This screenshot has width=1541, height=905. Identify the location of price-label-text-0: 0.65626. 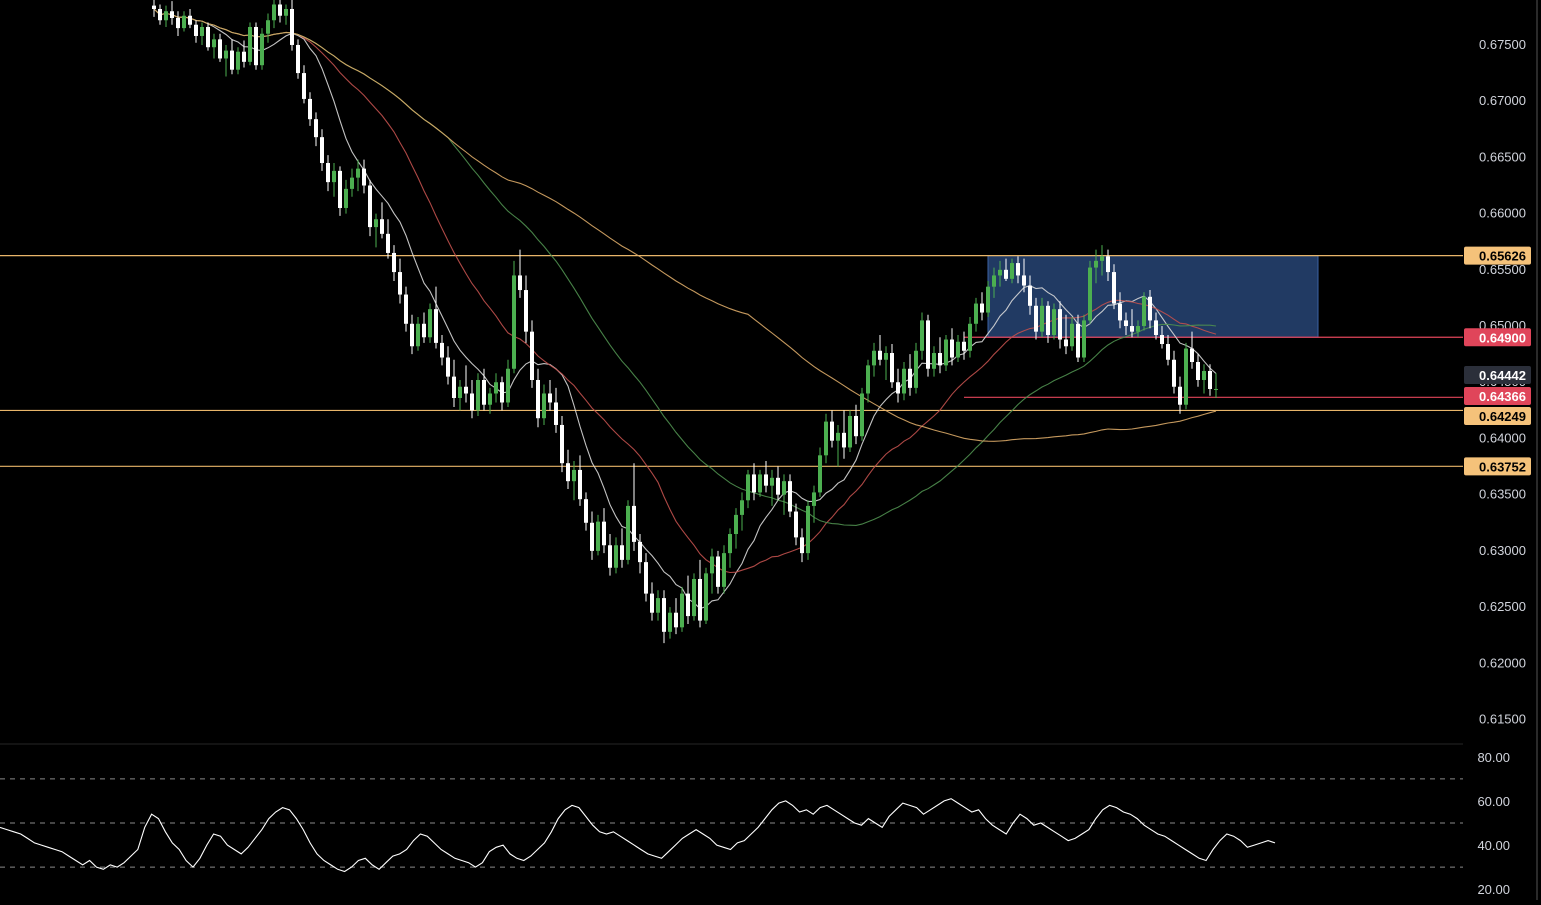
(1502, 256).